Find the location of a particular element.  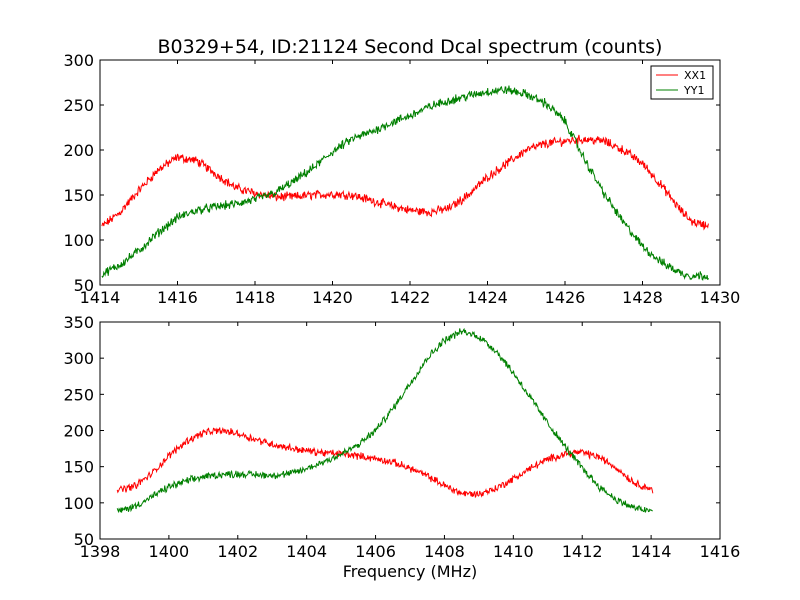

x-tick-label: 1406 is located at coordinates (375, 551).